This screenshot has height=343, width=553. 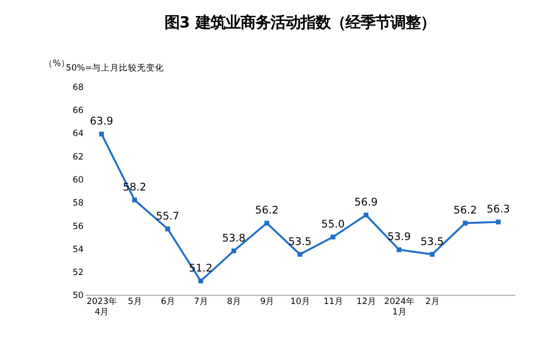 I want to click on x-tick-label: 6月, so click(x=168, y=301).